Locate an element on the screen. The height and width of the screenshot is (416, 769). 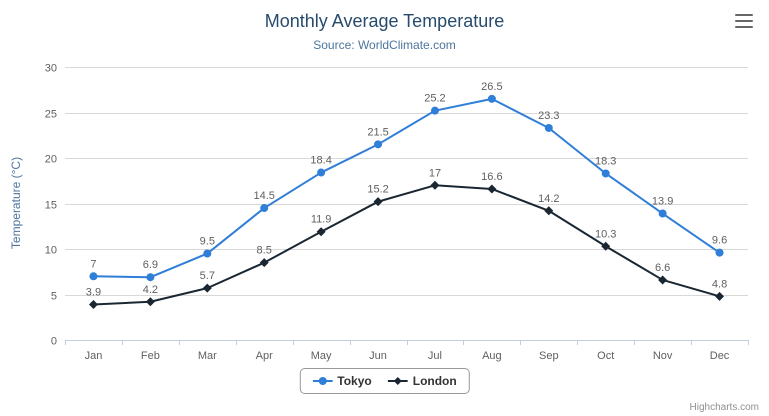
x-axis-tick-label: May is located at coordinates (321, 356).